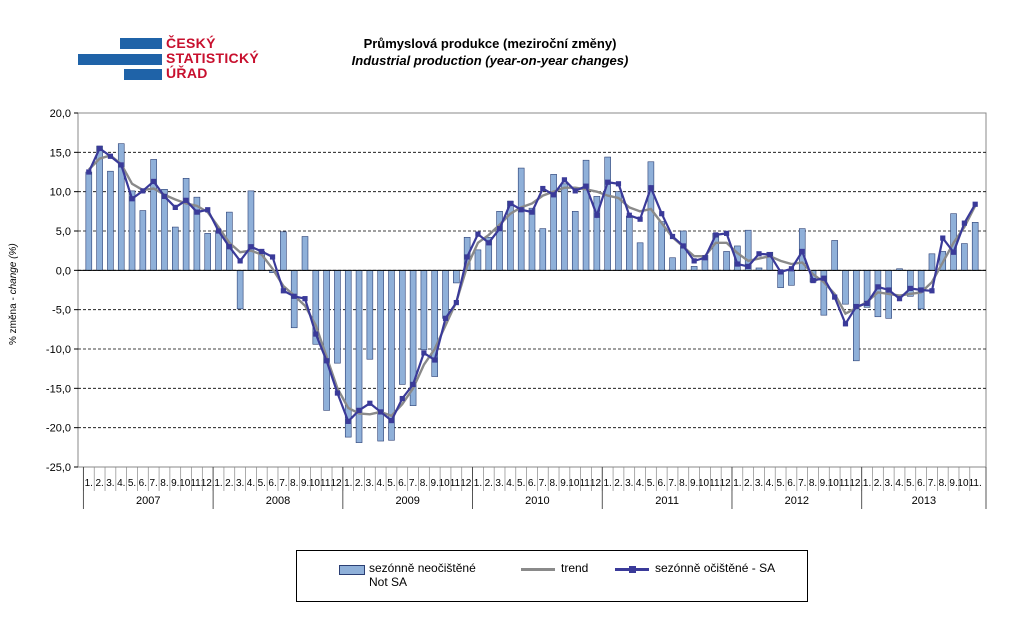 The height and width of the screenshot is (638, 1024). What do you see at coordinates (58, 429) in the screenshot?
I see `y-tick-label: -20,0` at bounding box center [58, 429].